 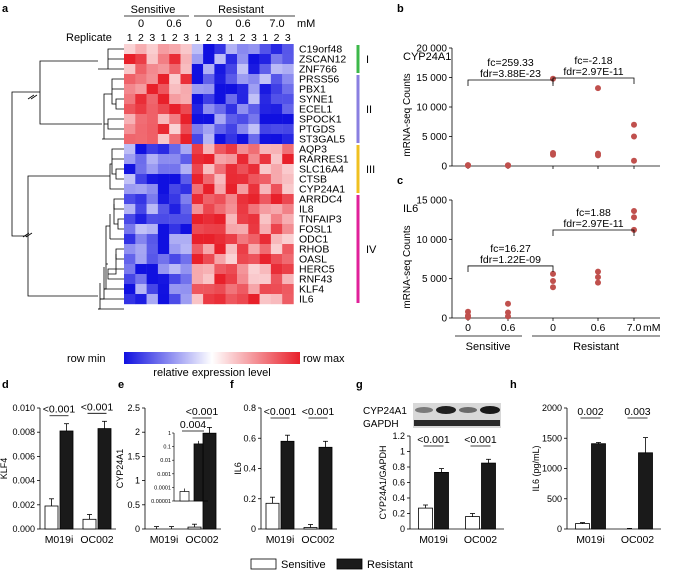 I want to click on gene-label-ptgds: PTGDS, so click(x=317, y=130).